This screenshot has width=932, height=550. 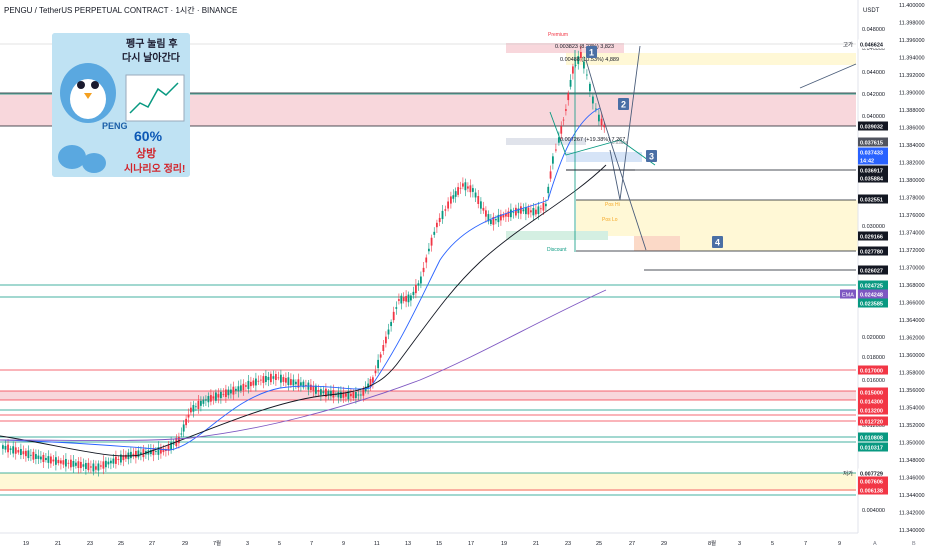 I want to click on time-tick: 13, so click(x=408, y=544).